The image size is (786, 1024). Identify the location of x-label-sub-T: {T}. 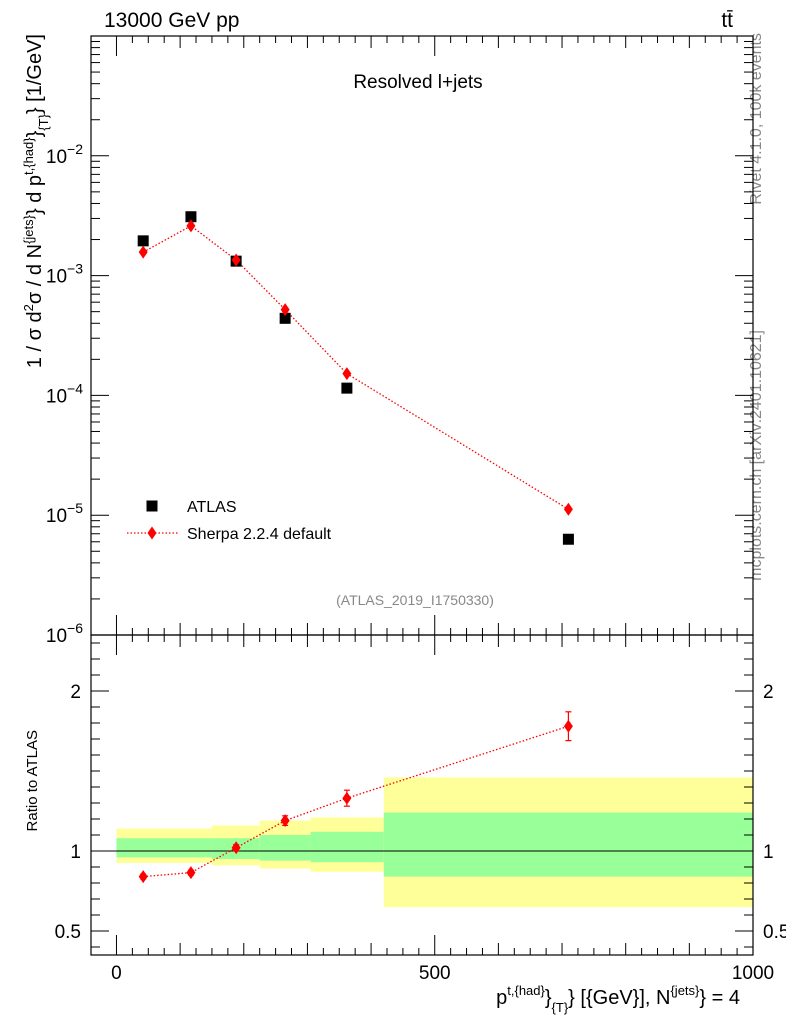
(560, 1007).